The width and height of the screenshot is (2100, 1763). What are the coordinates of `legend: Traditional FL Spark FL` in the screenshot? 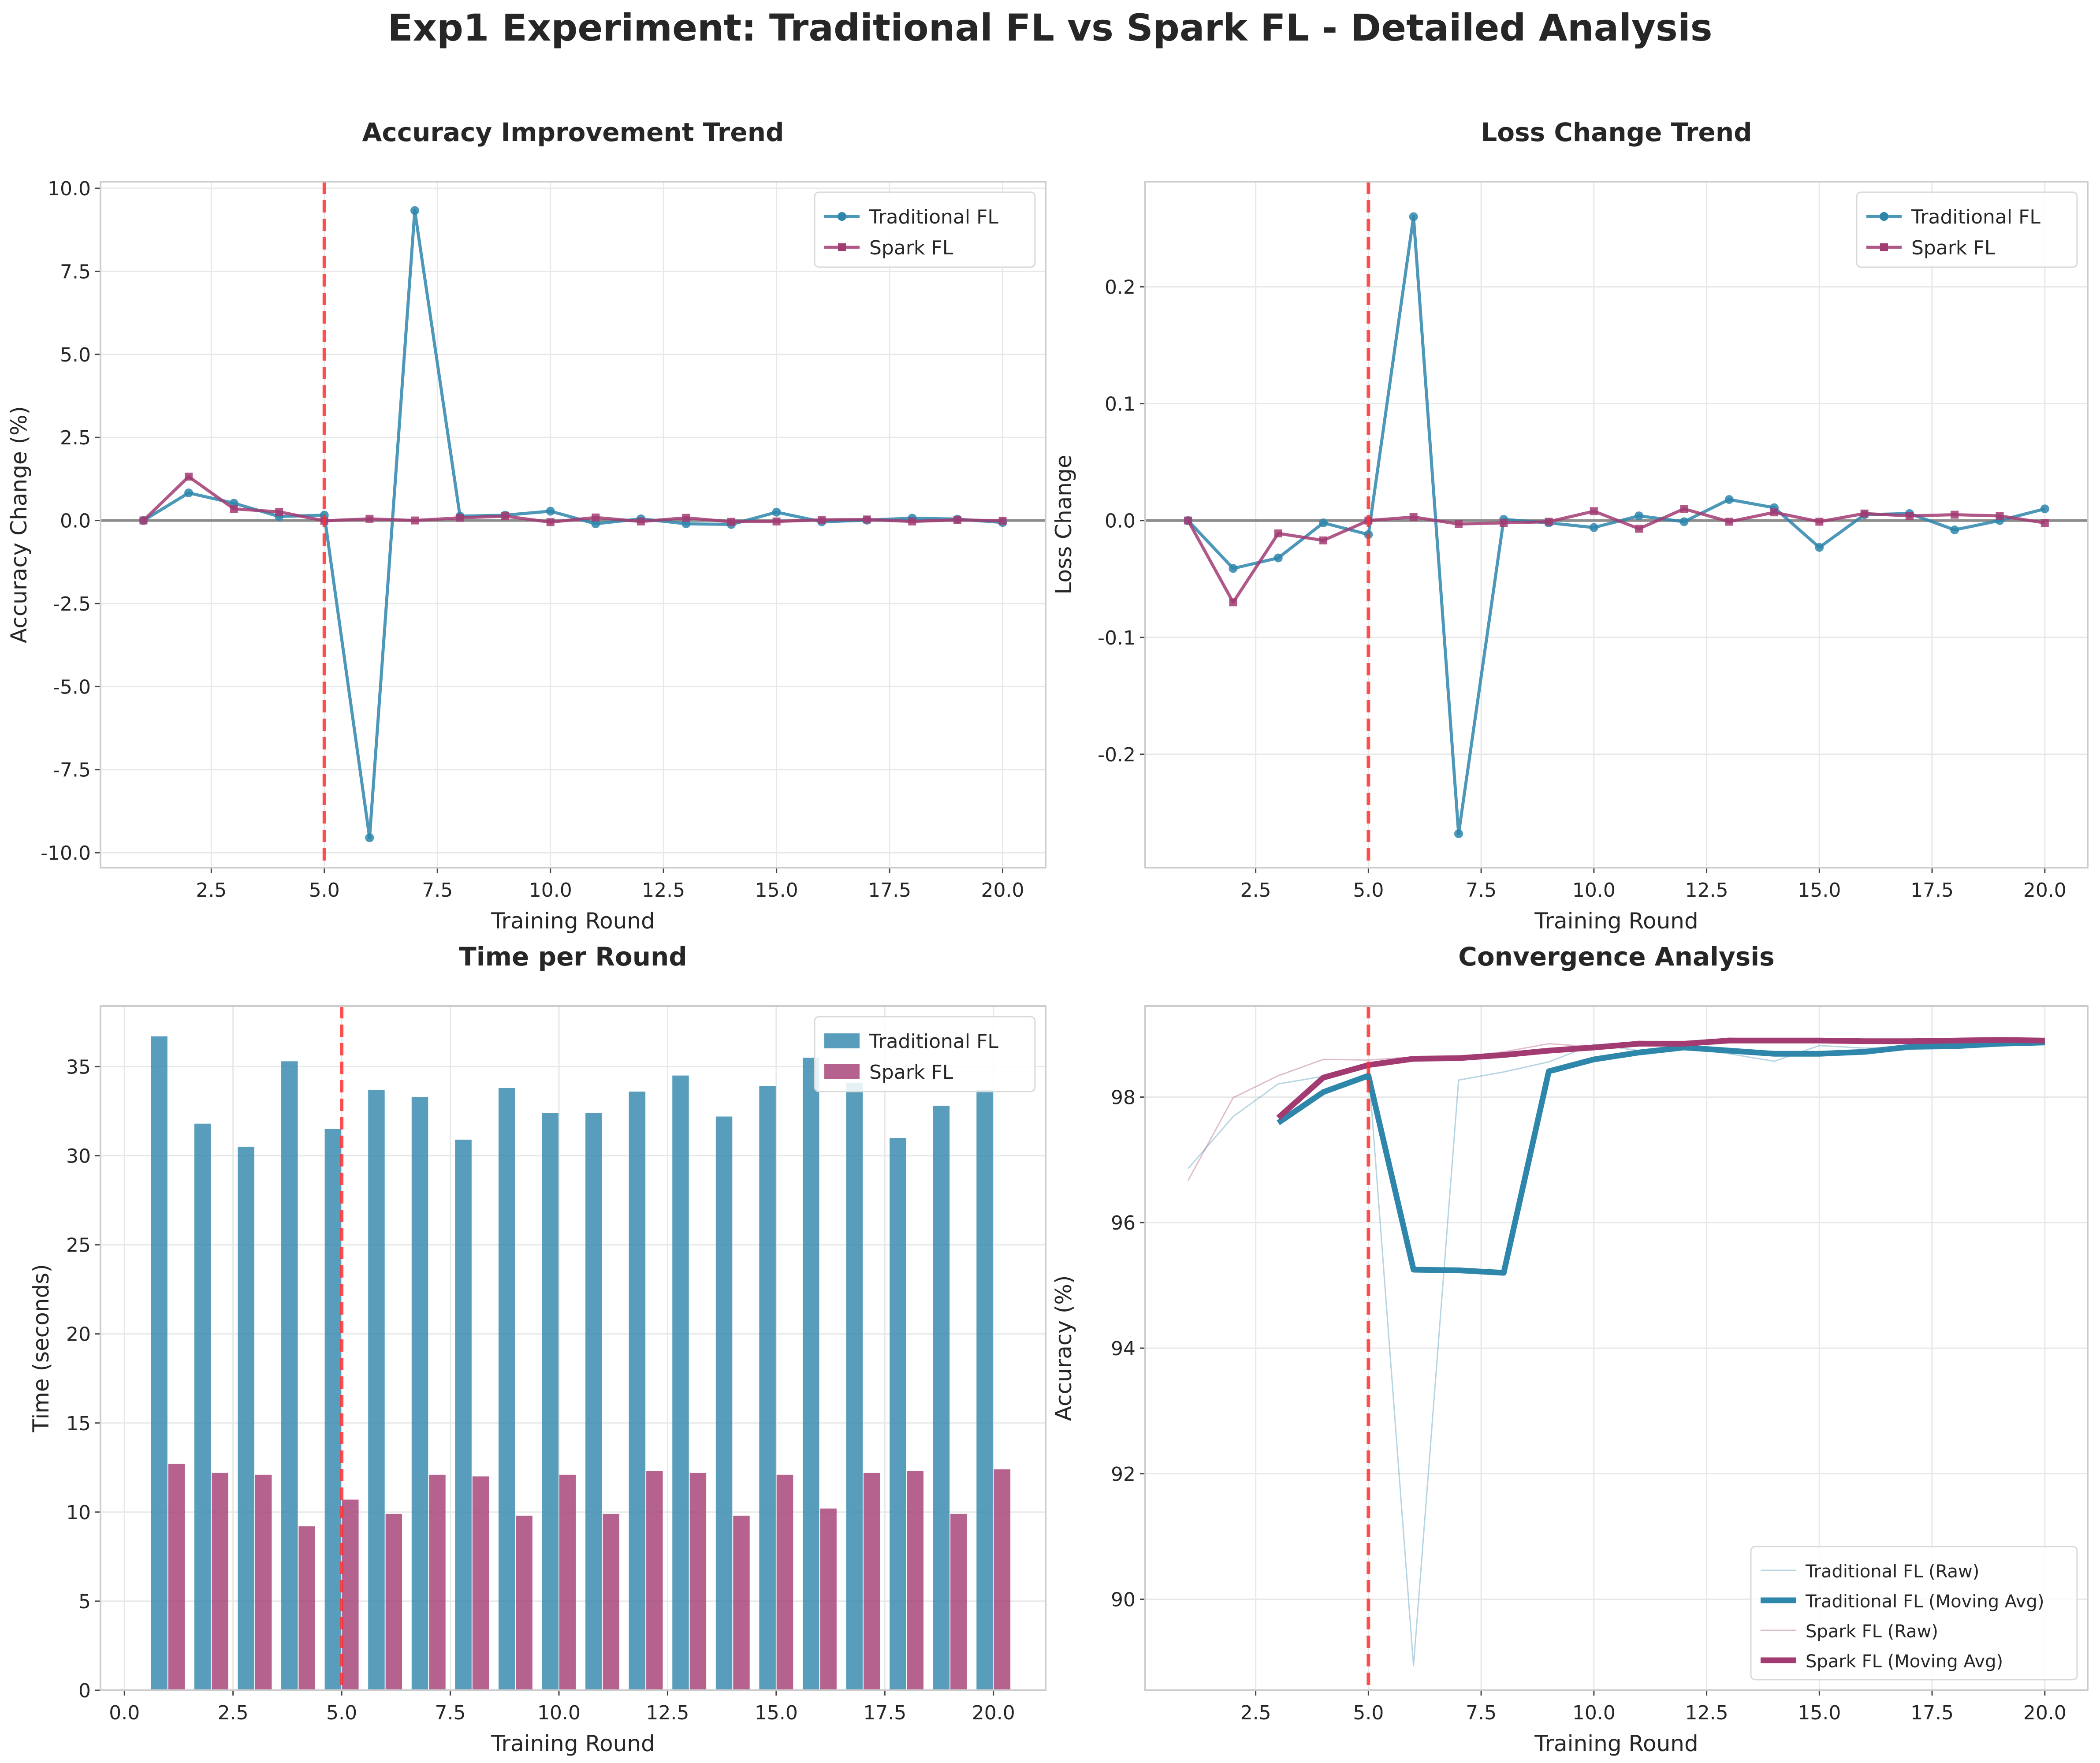 It's located at (925, 1054).